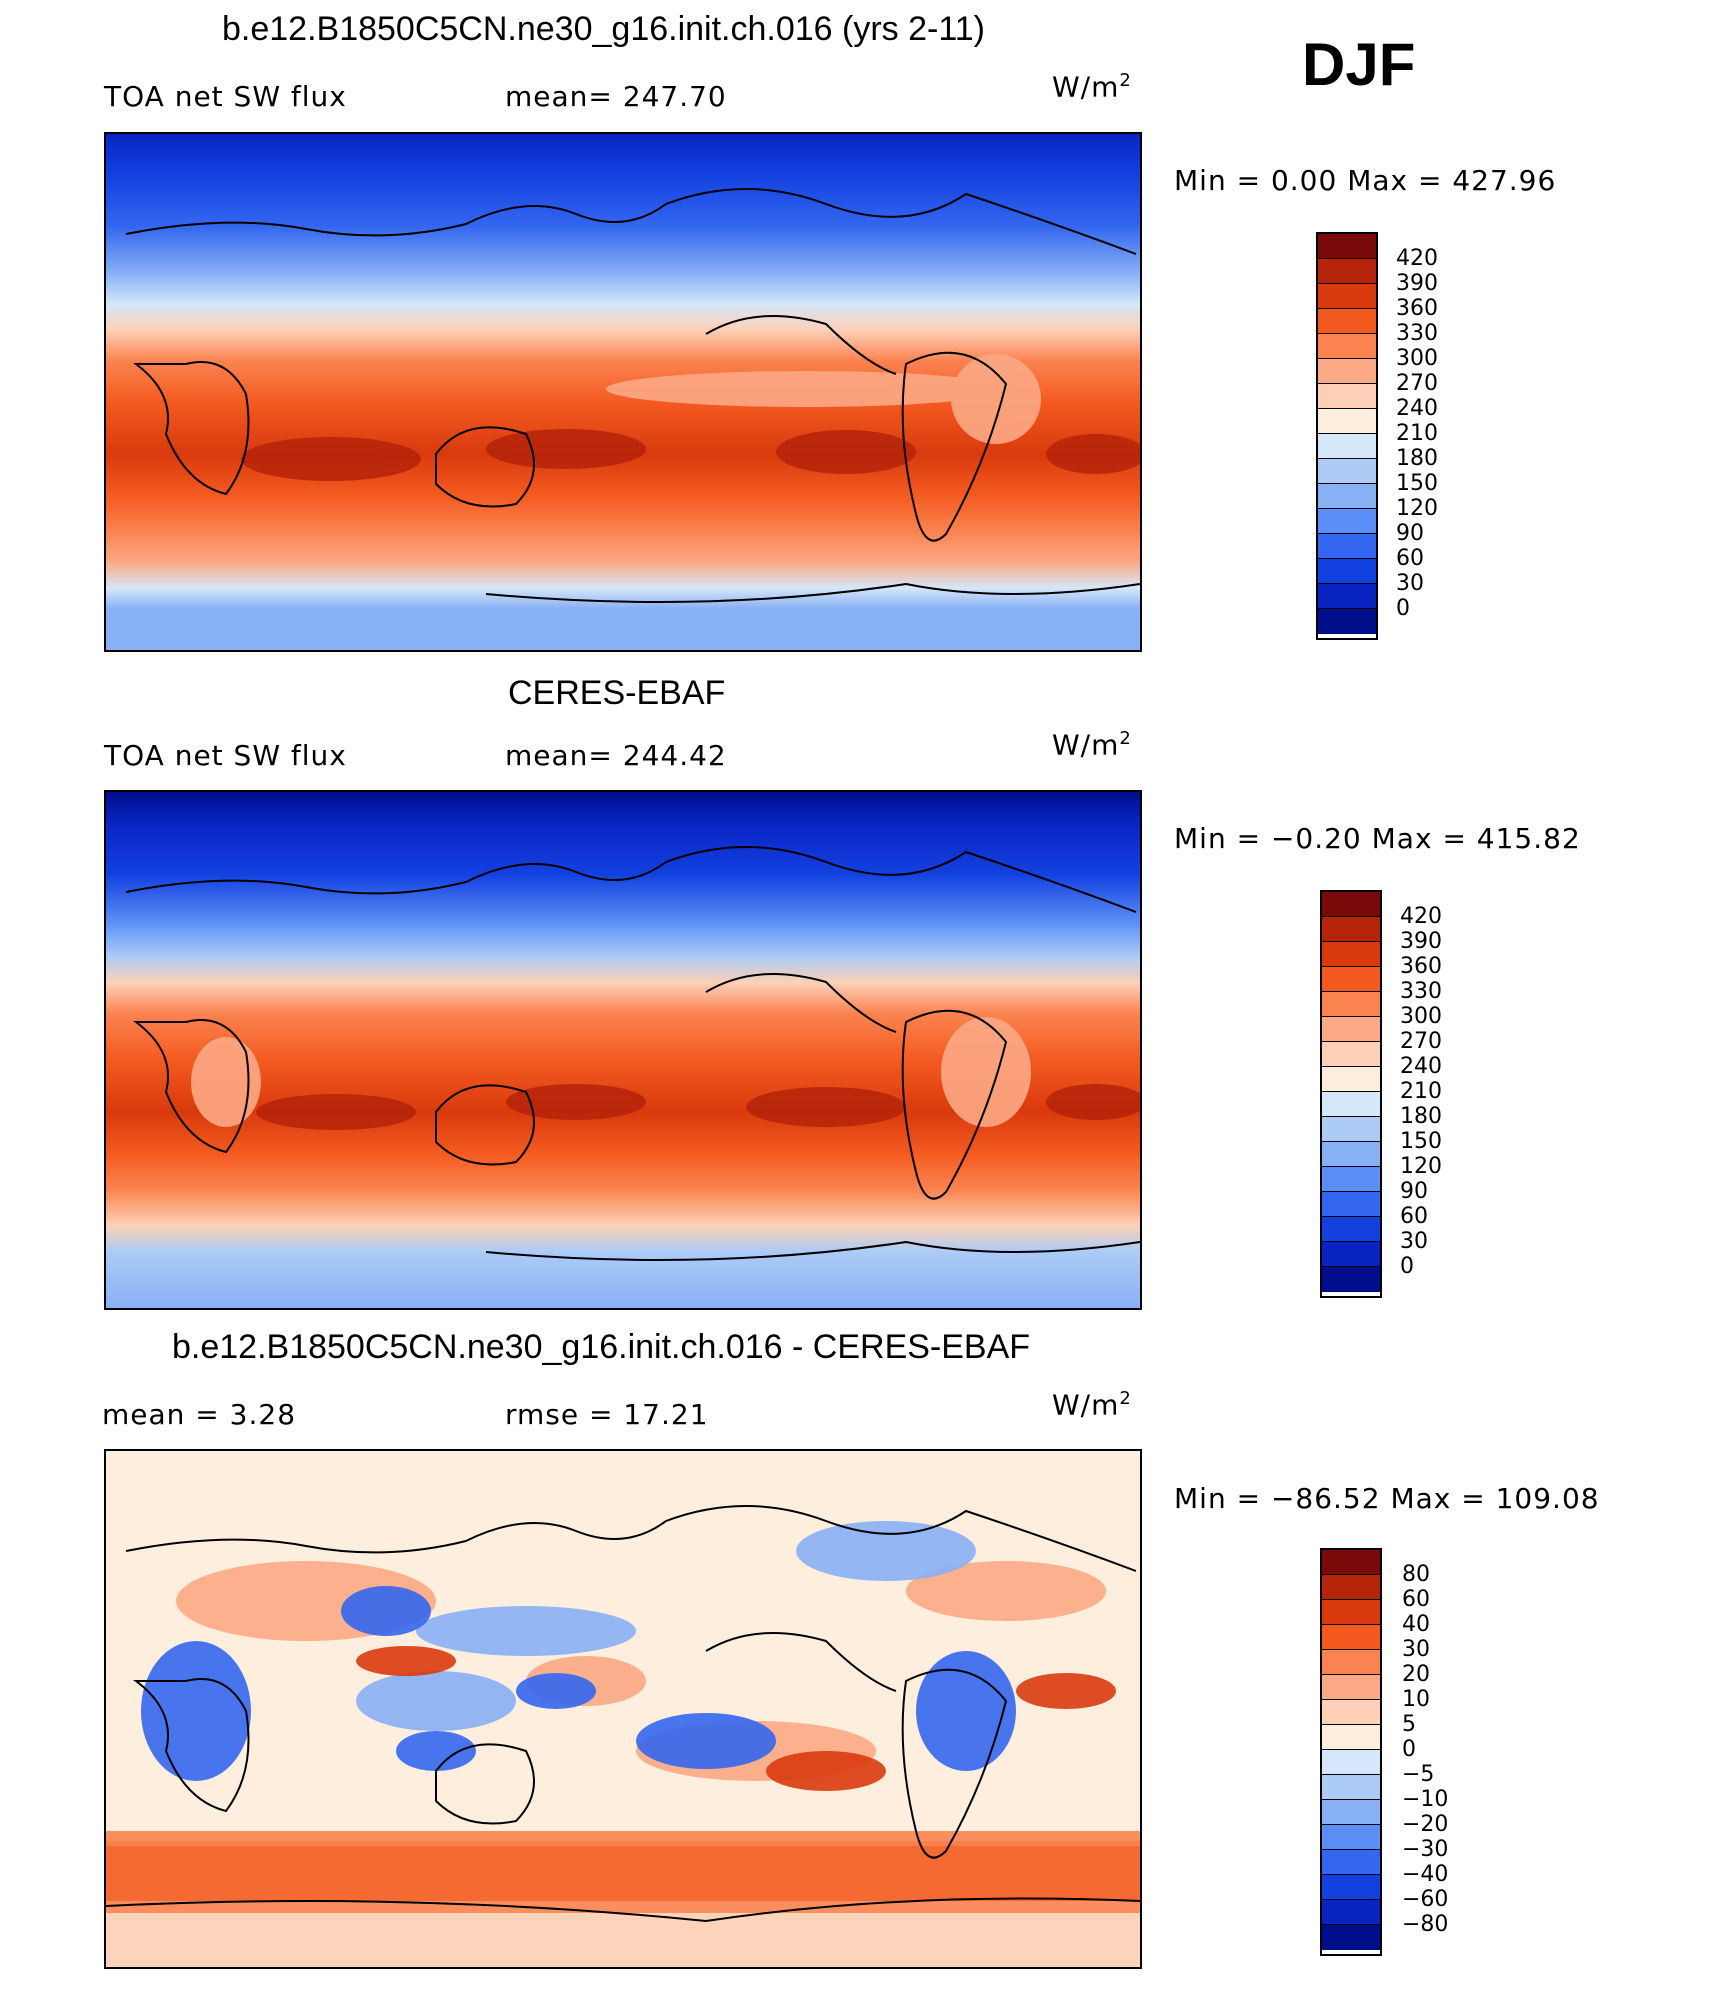 This screenshot has height=1991, width=1710. What do you see at coordinates (1418, 1774) in the screenshot?
I see `colorbar-tick-label: −5` at bounding box center [1418, 1774].